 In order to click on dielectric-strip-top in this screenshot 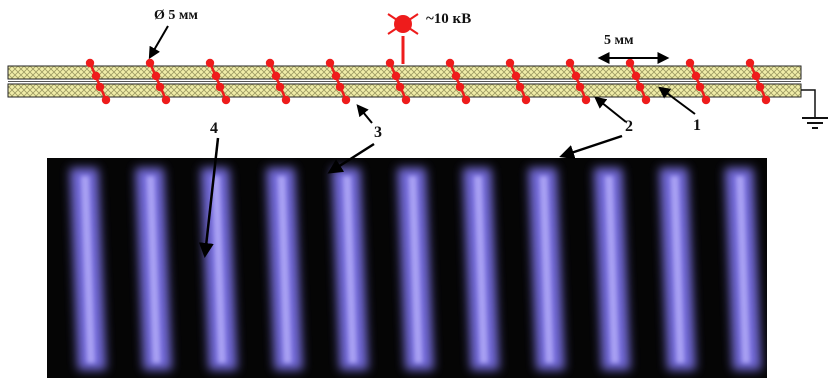, I will do `click(404, 72)`.